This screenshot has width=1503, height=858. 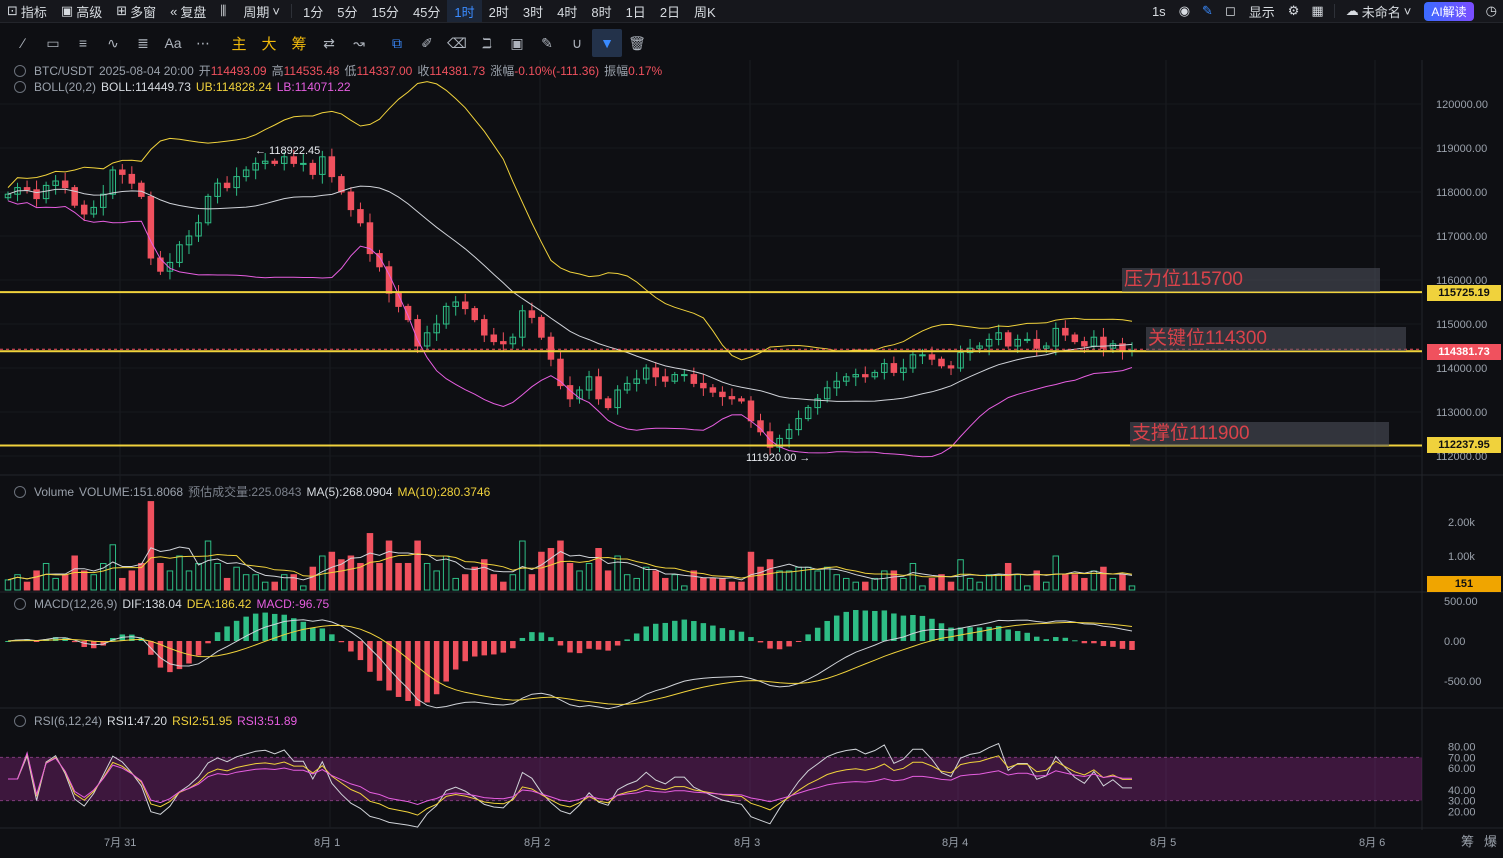 What do you see at coordinates (1490, 841) in the screenshot?
I see `liquidation-bottom-button: 爆` at bounding box center [1490, 841].